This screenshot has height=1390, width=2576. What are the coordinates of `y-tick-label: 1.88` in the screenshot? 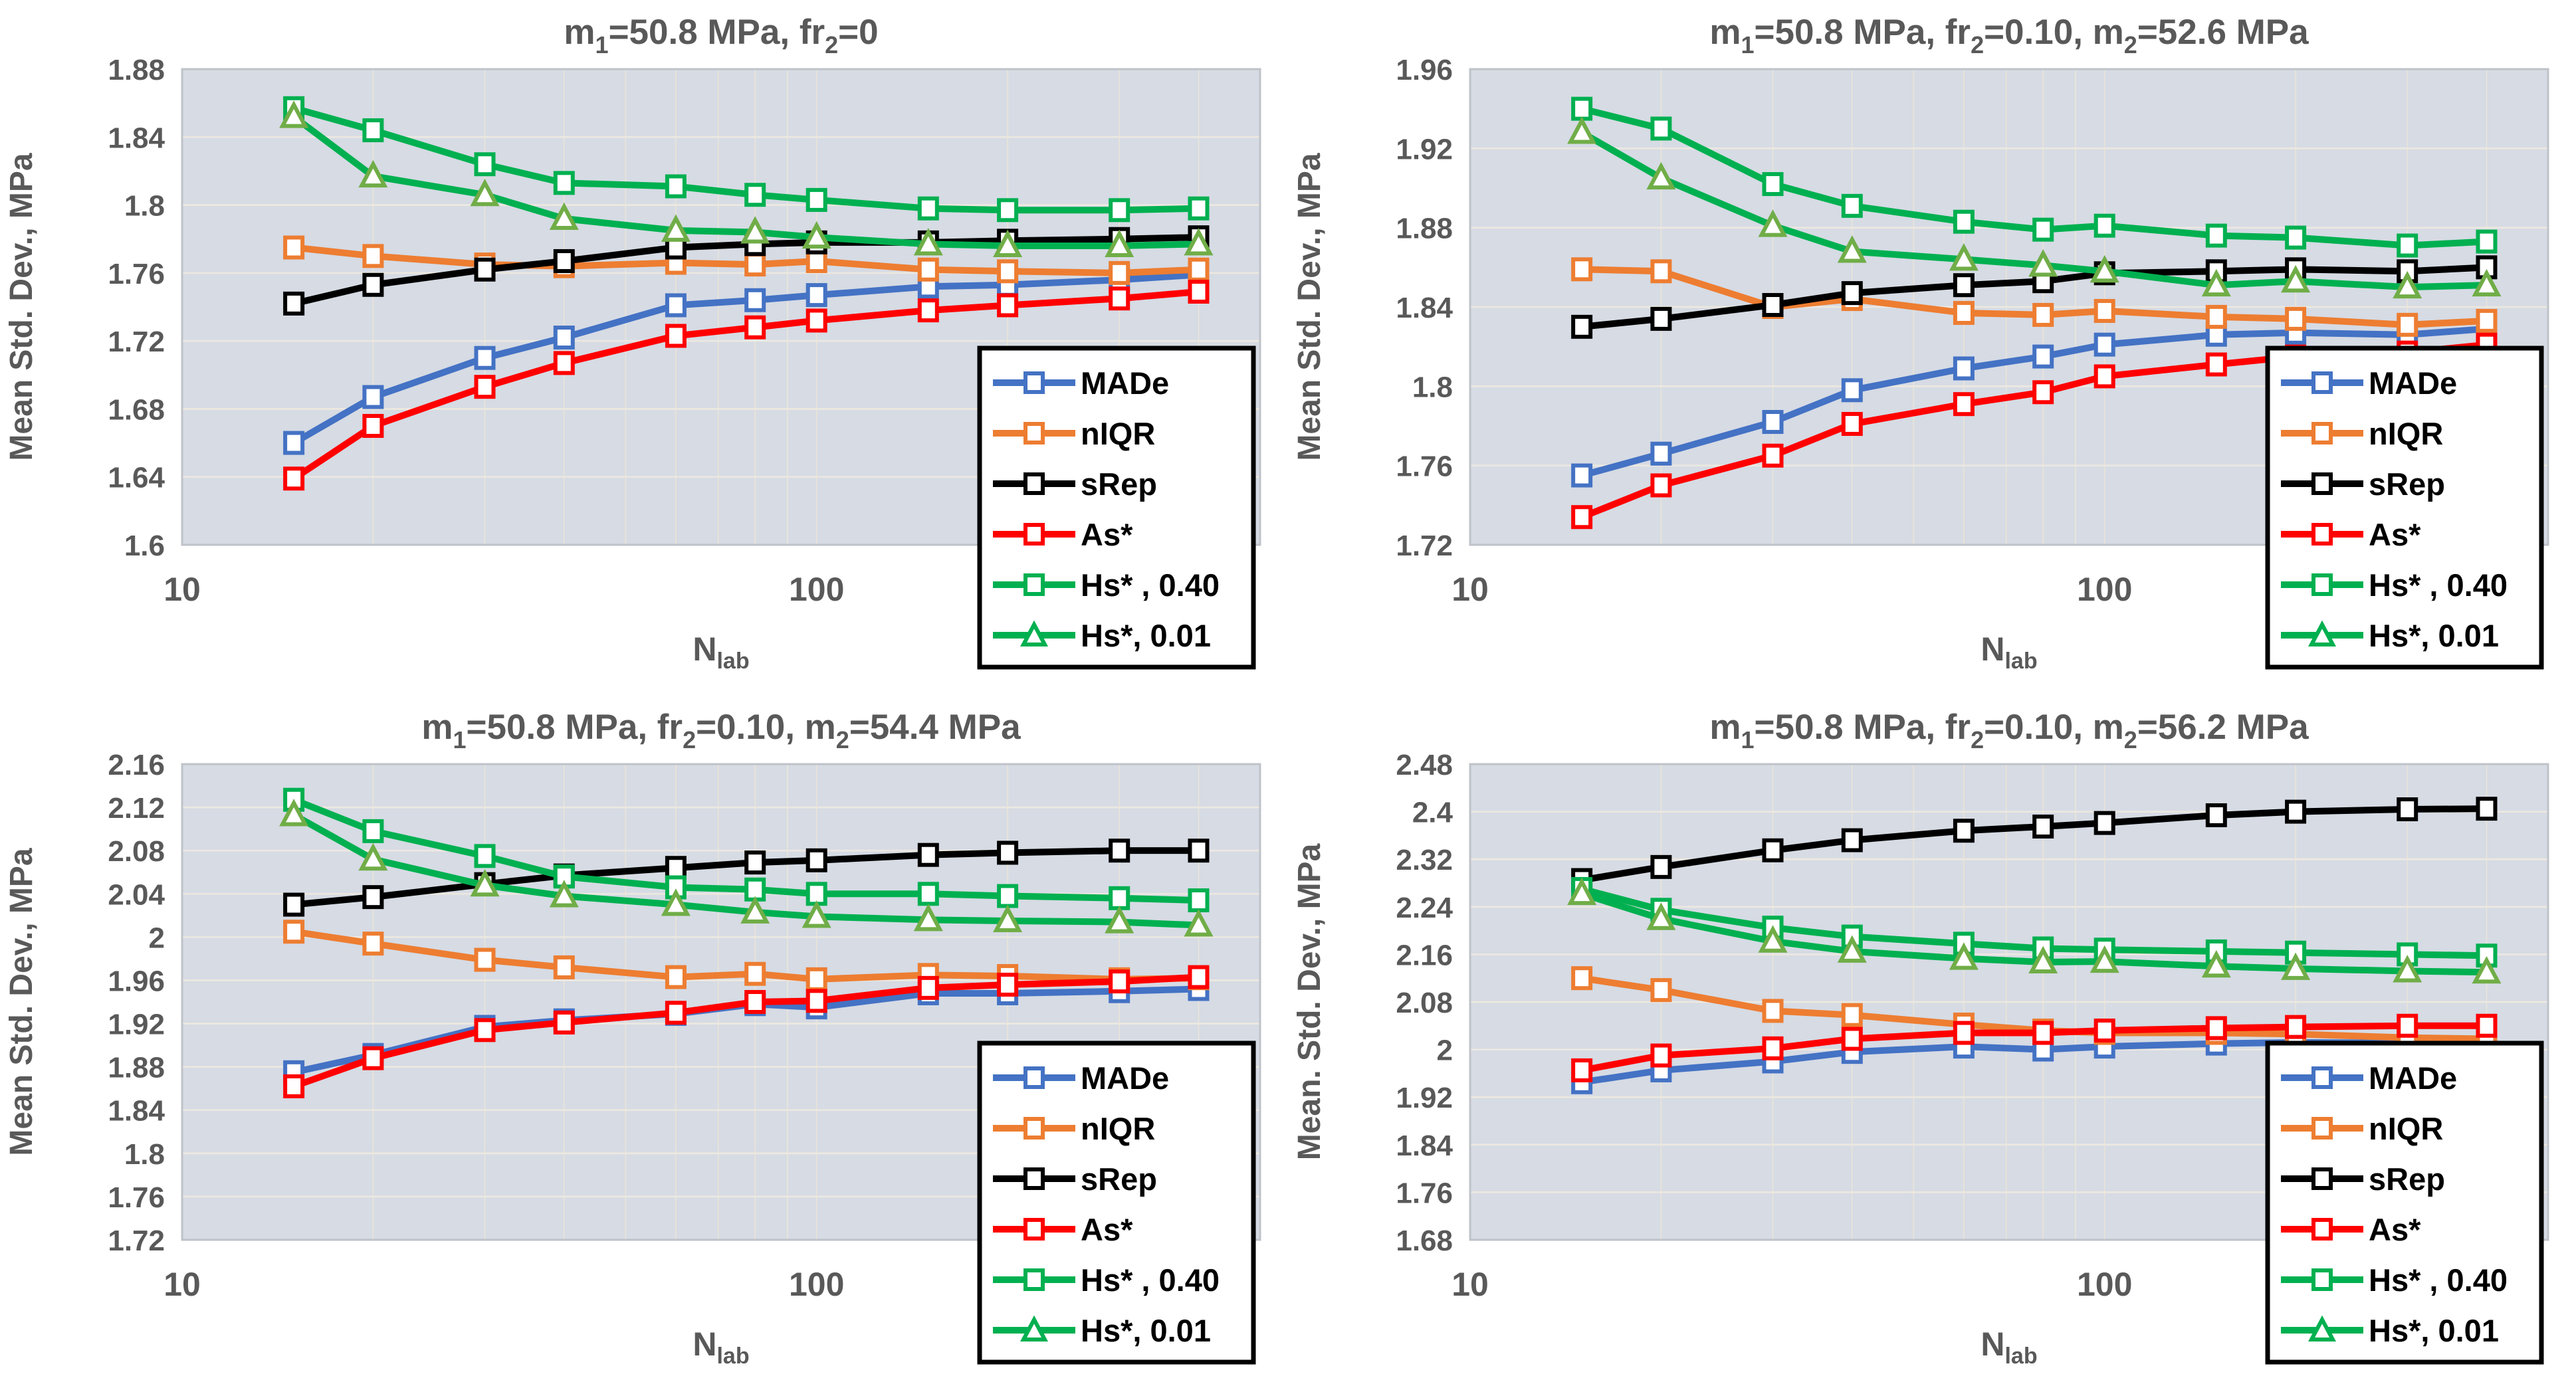 It's located at (136, 1068).